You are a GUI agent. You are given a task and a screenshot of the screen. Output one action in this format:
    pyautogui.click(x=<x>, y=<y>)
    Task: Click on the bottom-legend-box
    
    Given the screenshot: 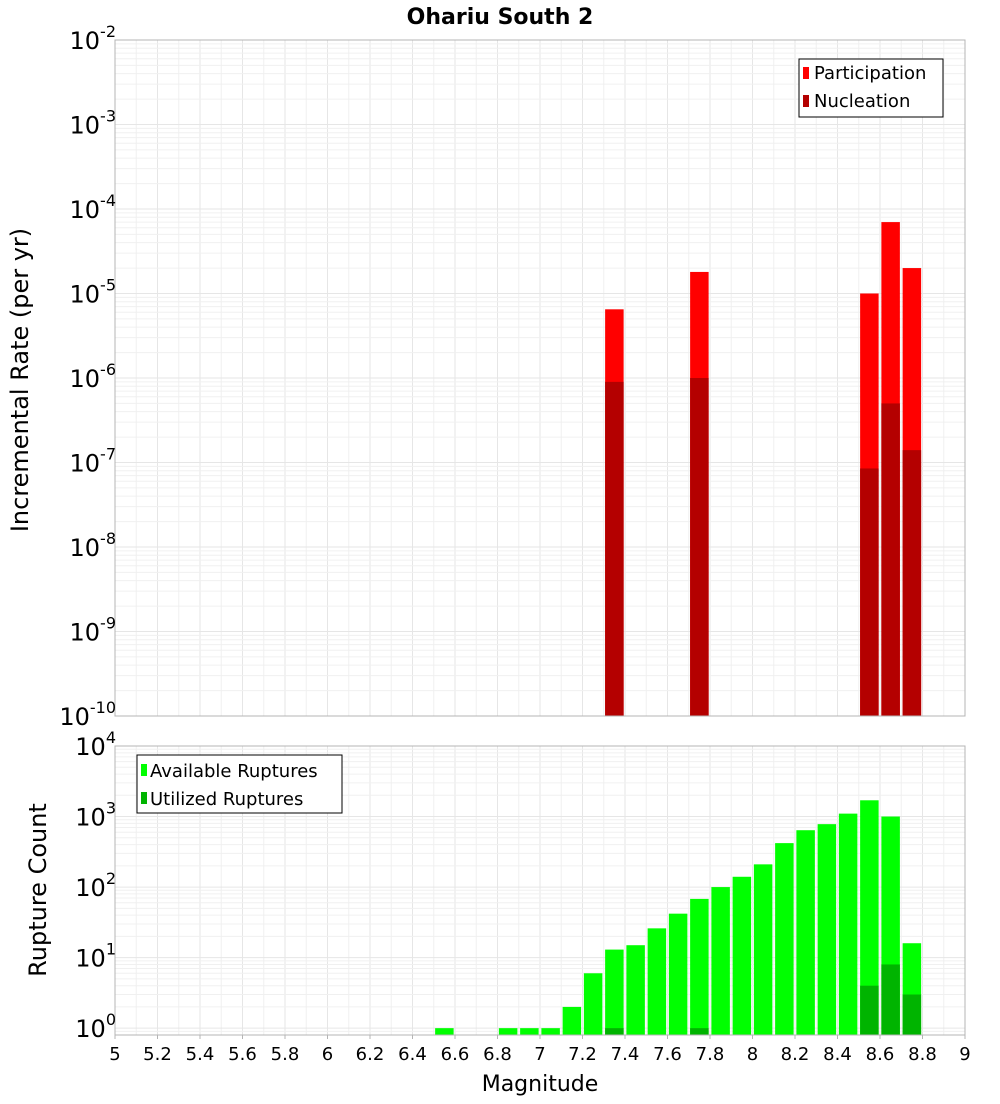 What is the action you would take?
    pyautogui.click(x=239, y=784)
    